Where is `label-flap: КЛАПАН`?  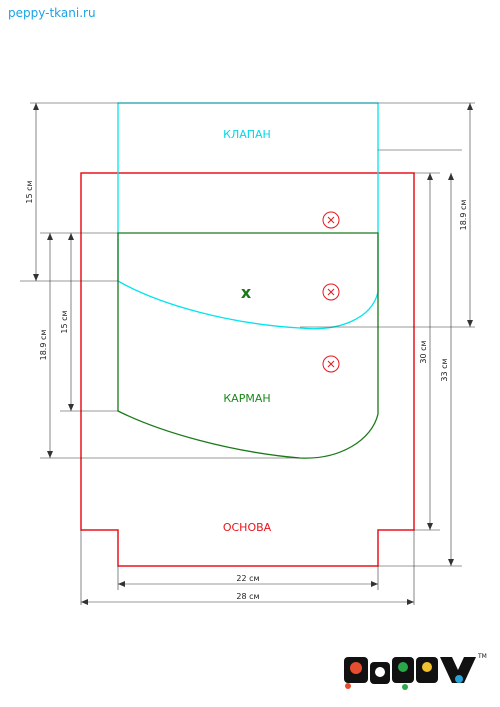 label-flap: КЛАПАН is located at coordinates (247, 134).